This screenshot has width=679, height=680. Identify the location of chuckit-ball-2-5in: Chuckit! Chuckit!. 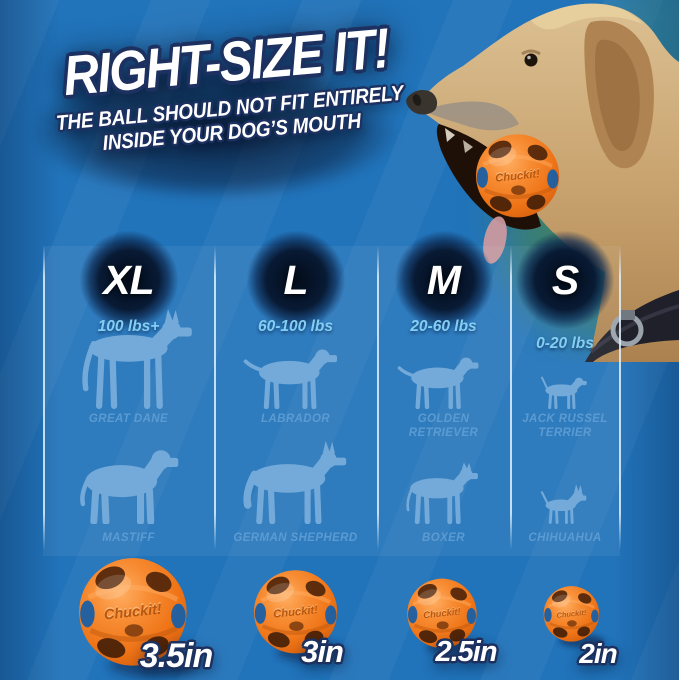
(444, 616).